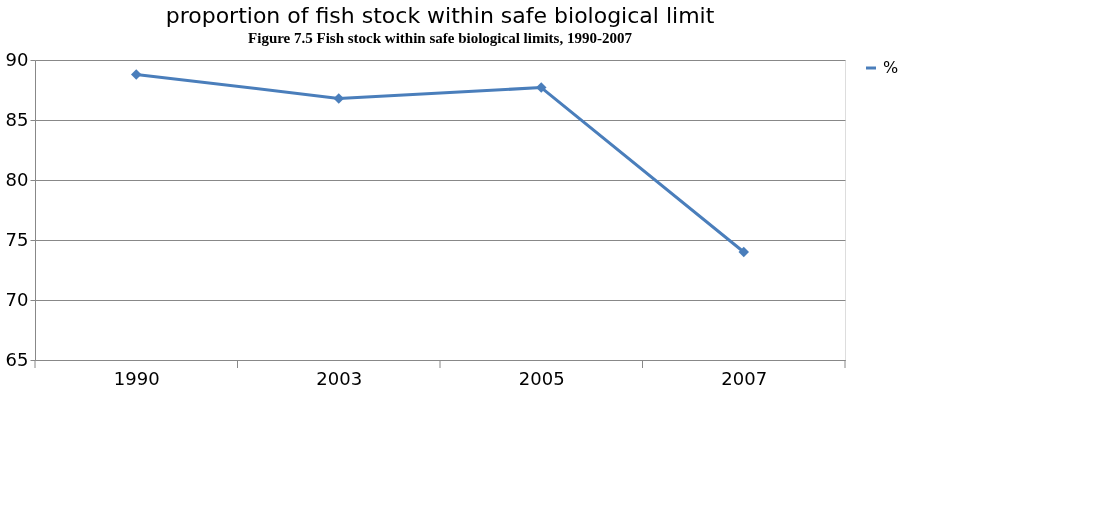  What do you see at coordinates (339, 378) in the screenshot?
I see `x-tick-label: 2003` at bounding box center [339, 378].